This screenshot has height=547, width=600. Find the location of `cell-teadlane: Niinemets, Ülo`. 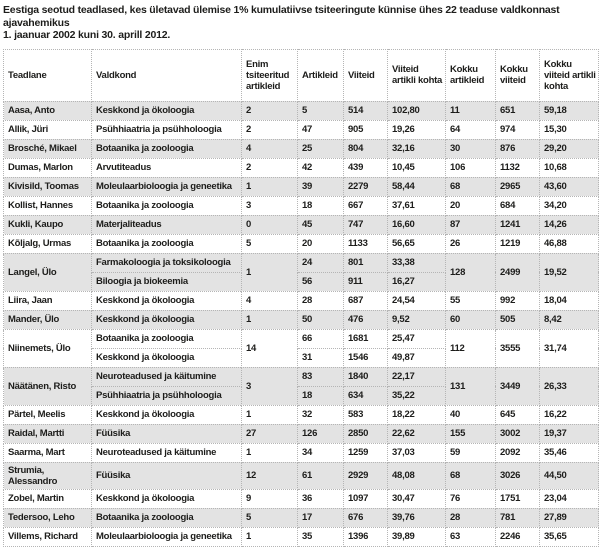

cell-teadlane: Niinemets, Ülo is located at coordinates (47, 348).